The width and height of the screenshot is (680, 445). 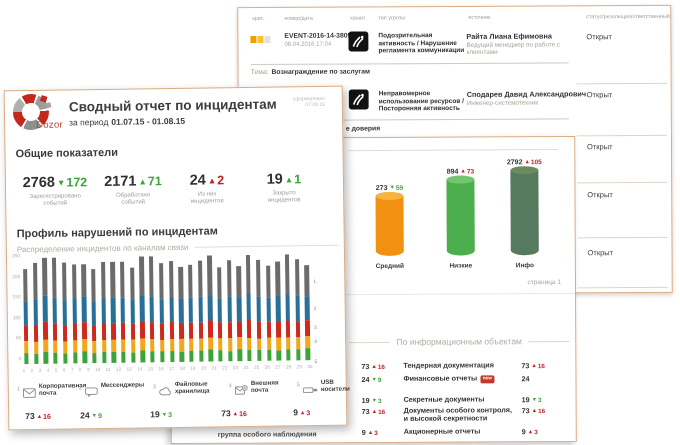 I want to click on x-tick-label: 25, so click(x=257, y=367).